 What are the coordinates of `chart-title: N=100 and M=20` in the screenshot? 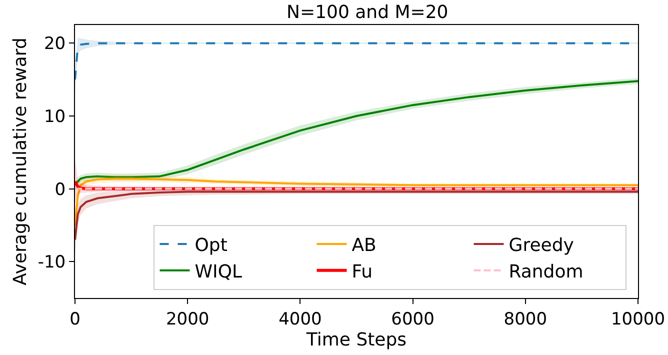 It's located at (367, 12).